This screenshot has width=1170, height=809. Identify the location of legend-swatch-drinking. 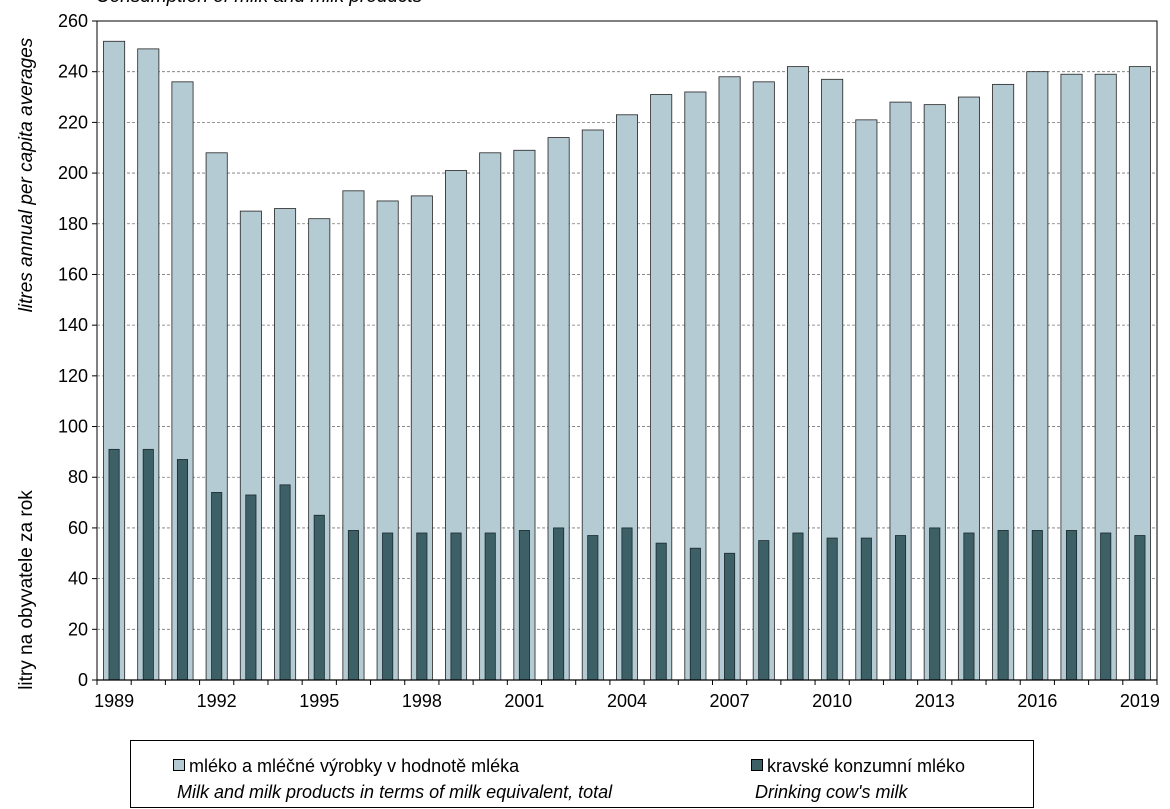
(757, 765).